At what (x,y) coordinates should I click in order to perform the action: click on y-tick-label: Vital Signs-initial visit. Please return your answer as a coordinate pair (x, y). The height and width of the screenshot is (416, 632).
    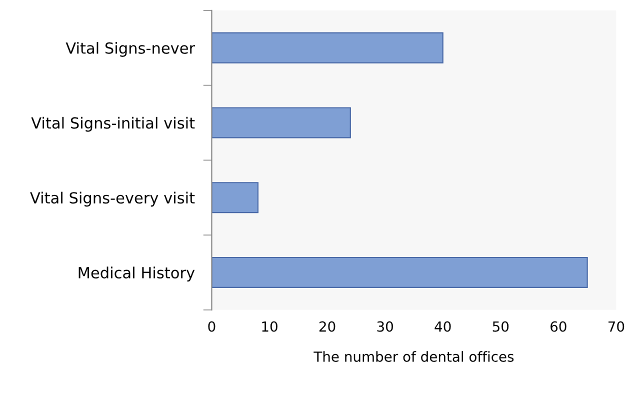
    Looking at the image, I should click on (113, 124).